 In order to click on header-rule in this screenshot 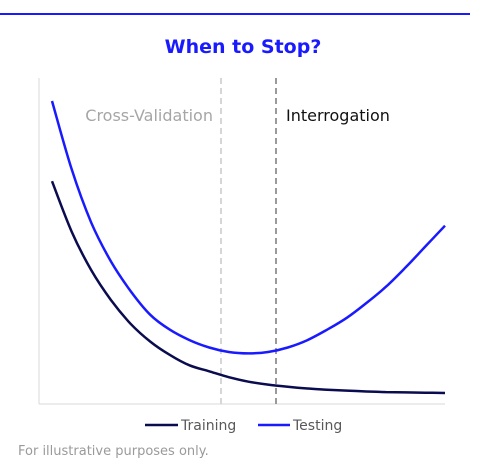, I will do `click(235, 14)`.